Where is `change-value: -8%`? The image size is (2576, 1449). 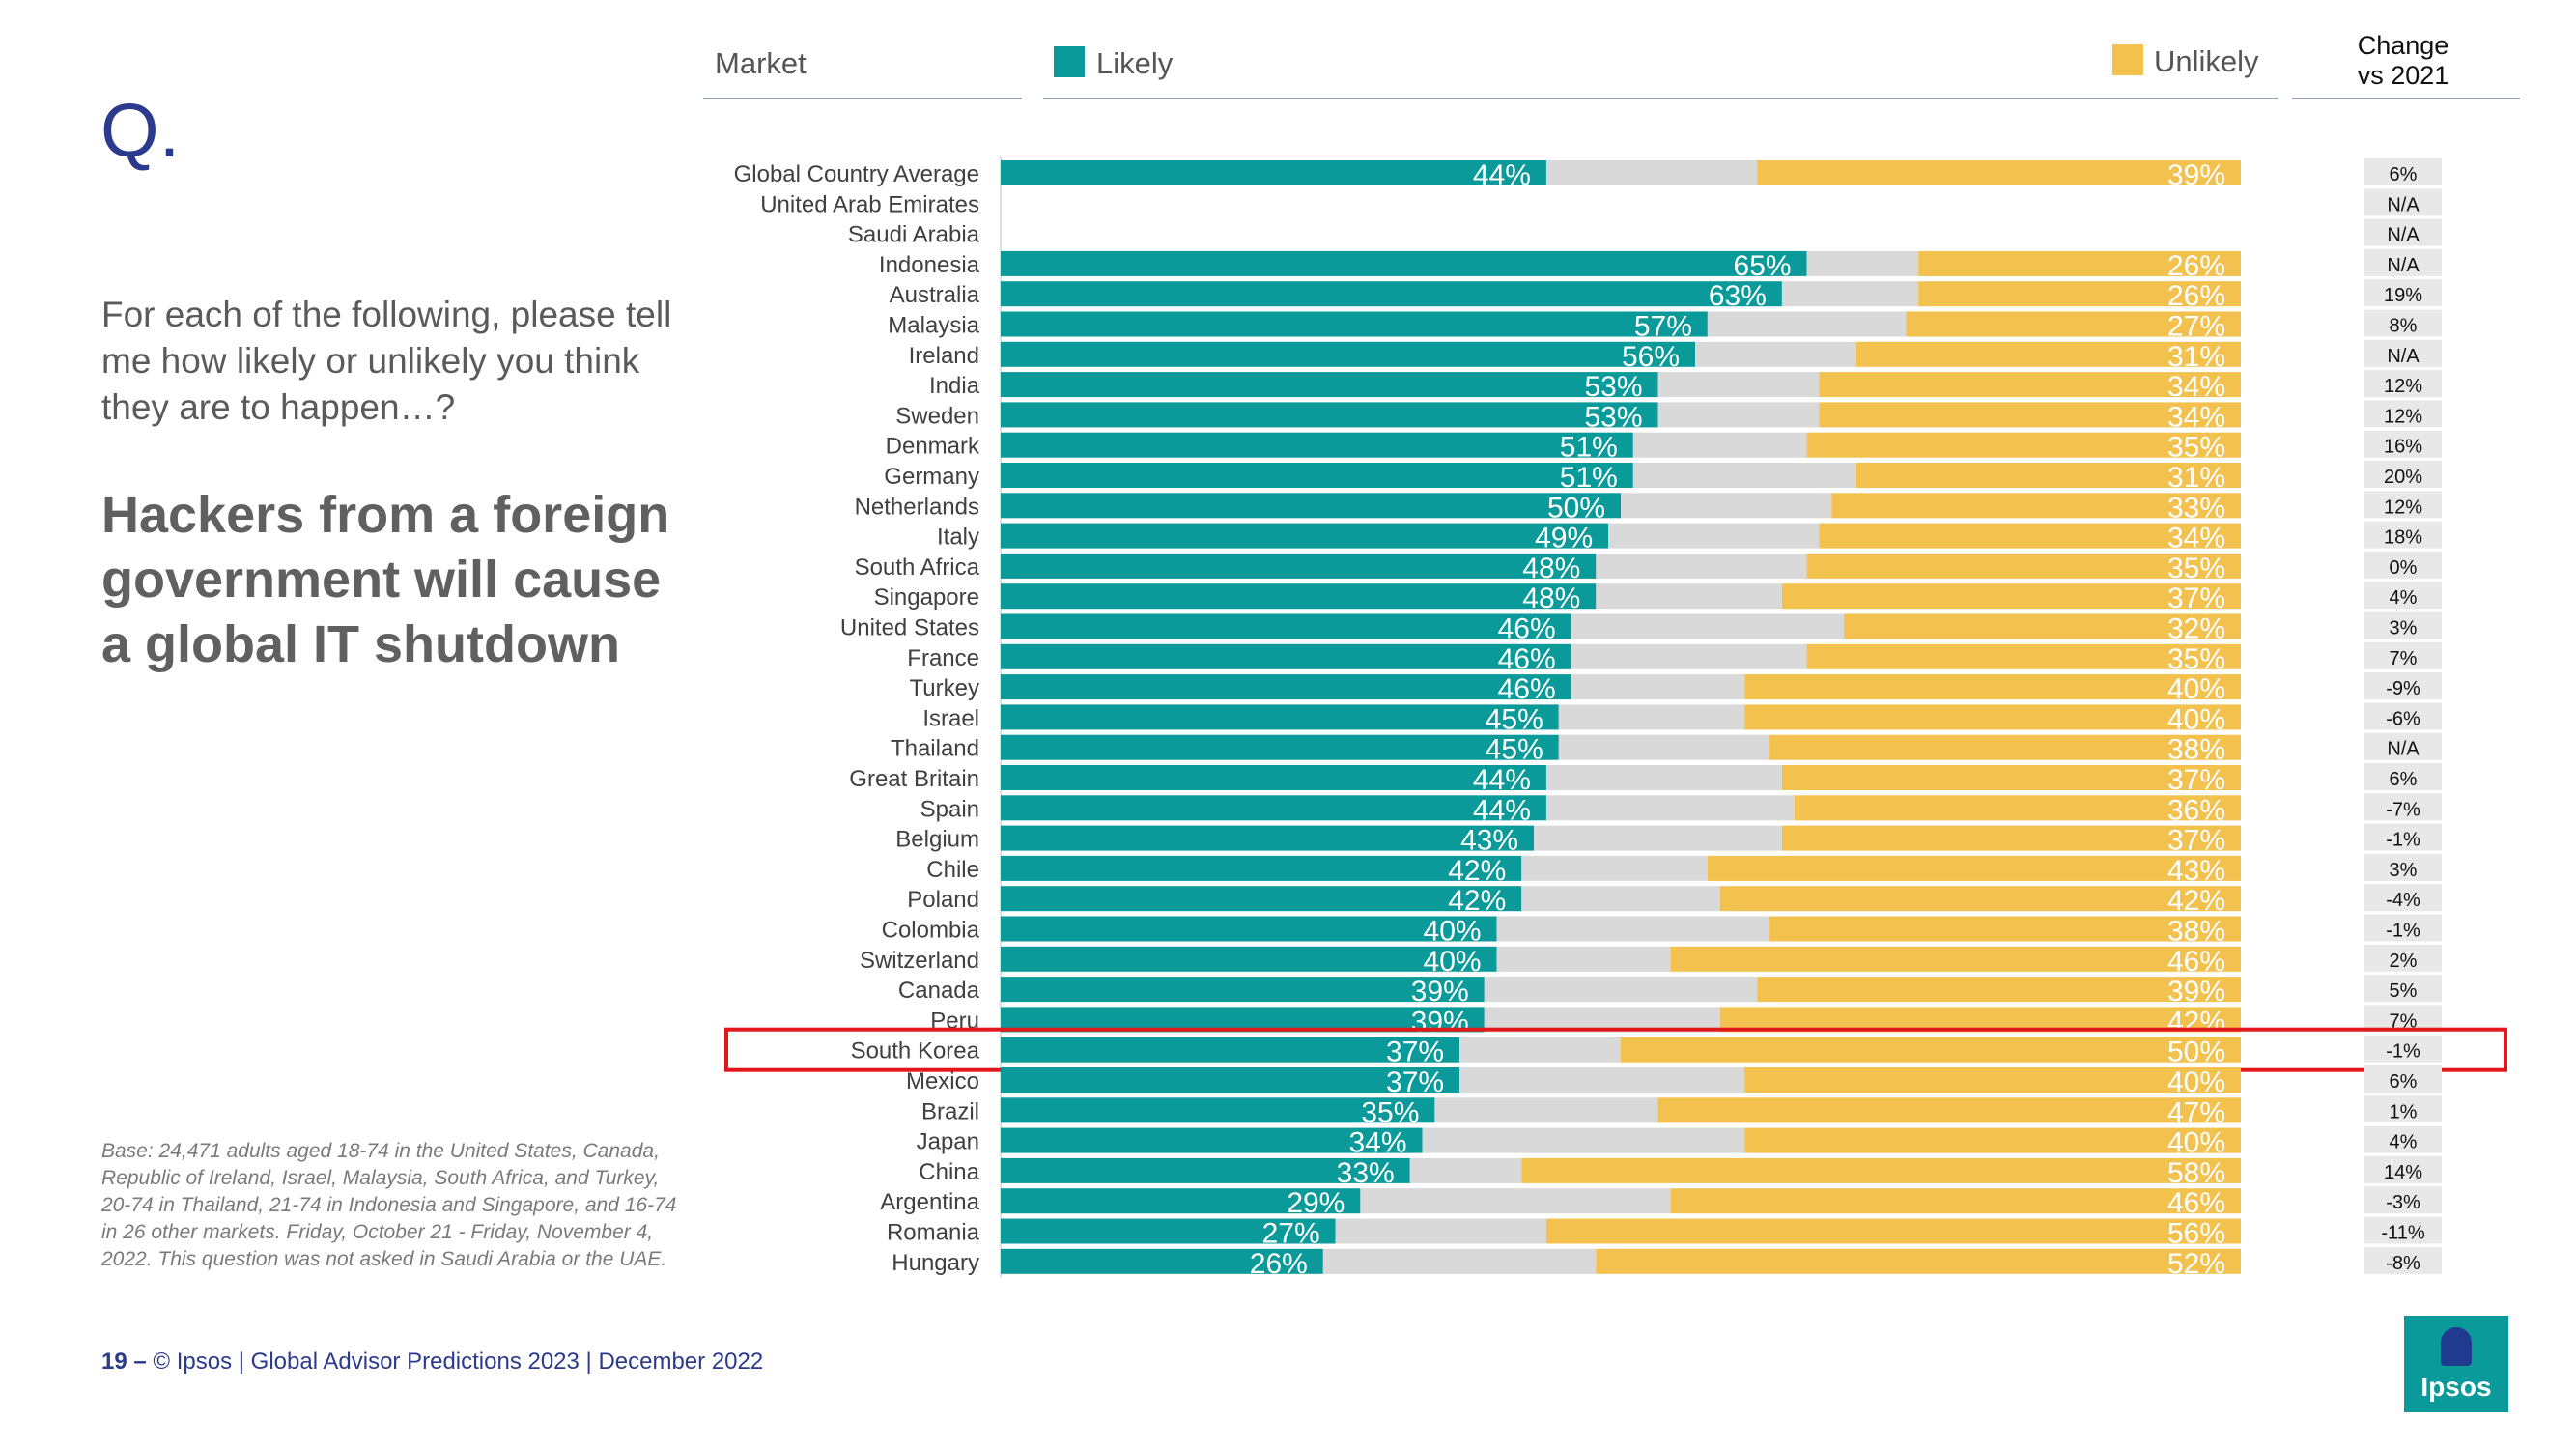
change-value: -8% is located at coordinates (2403, 1263).